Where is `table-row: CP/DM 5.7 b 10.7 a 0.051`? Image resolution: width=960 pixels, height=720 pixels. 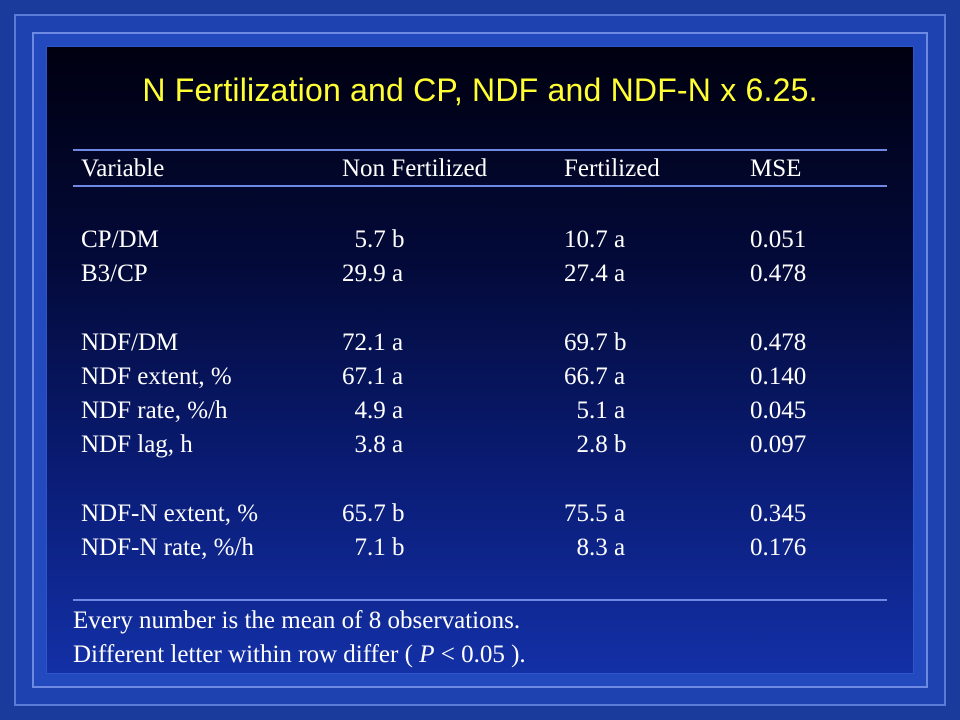 table-row: CP/DM 5.7 b 10.7 a 0.051 is located at coordinates (480, 242).